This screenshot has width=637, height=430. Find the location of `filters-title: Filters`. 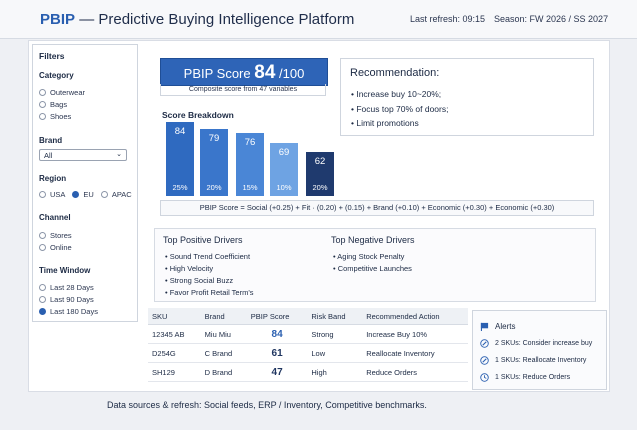

filters-title: Filters is located at coordinates (52, 56).